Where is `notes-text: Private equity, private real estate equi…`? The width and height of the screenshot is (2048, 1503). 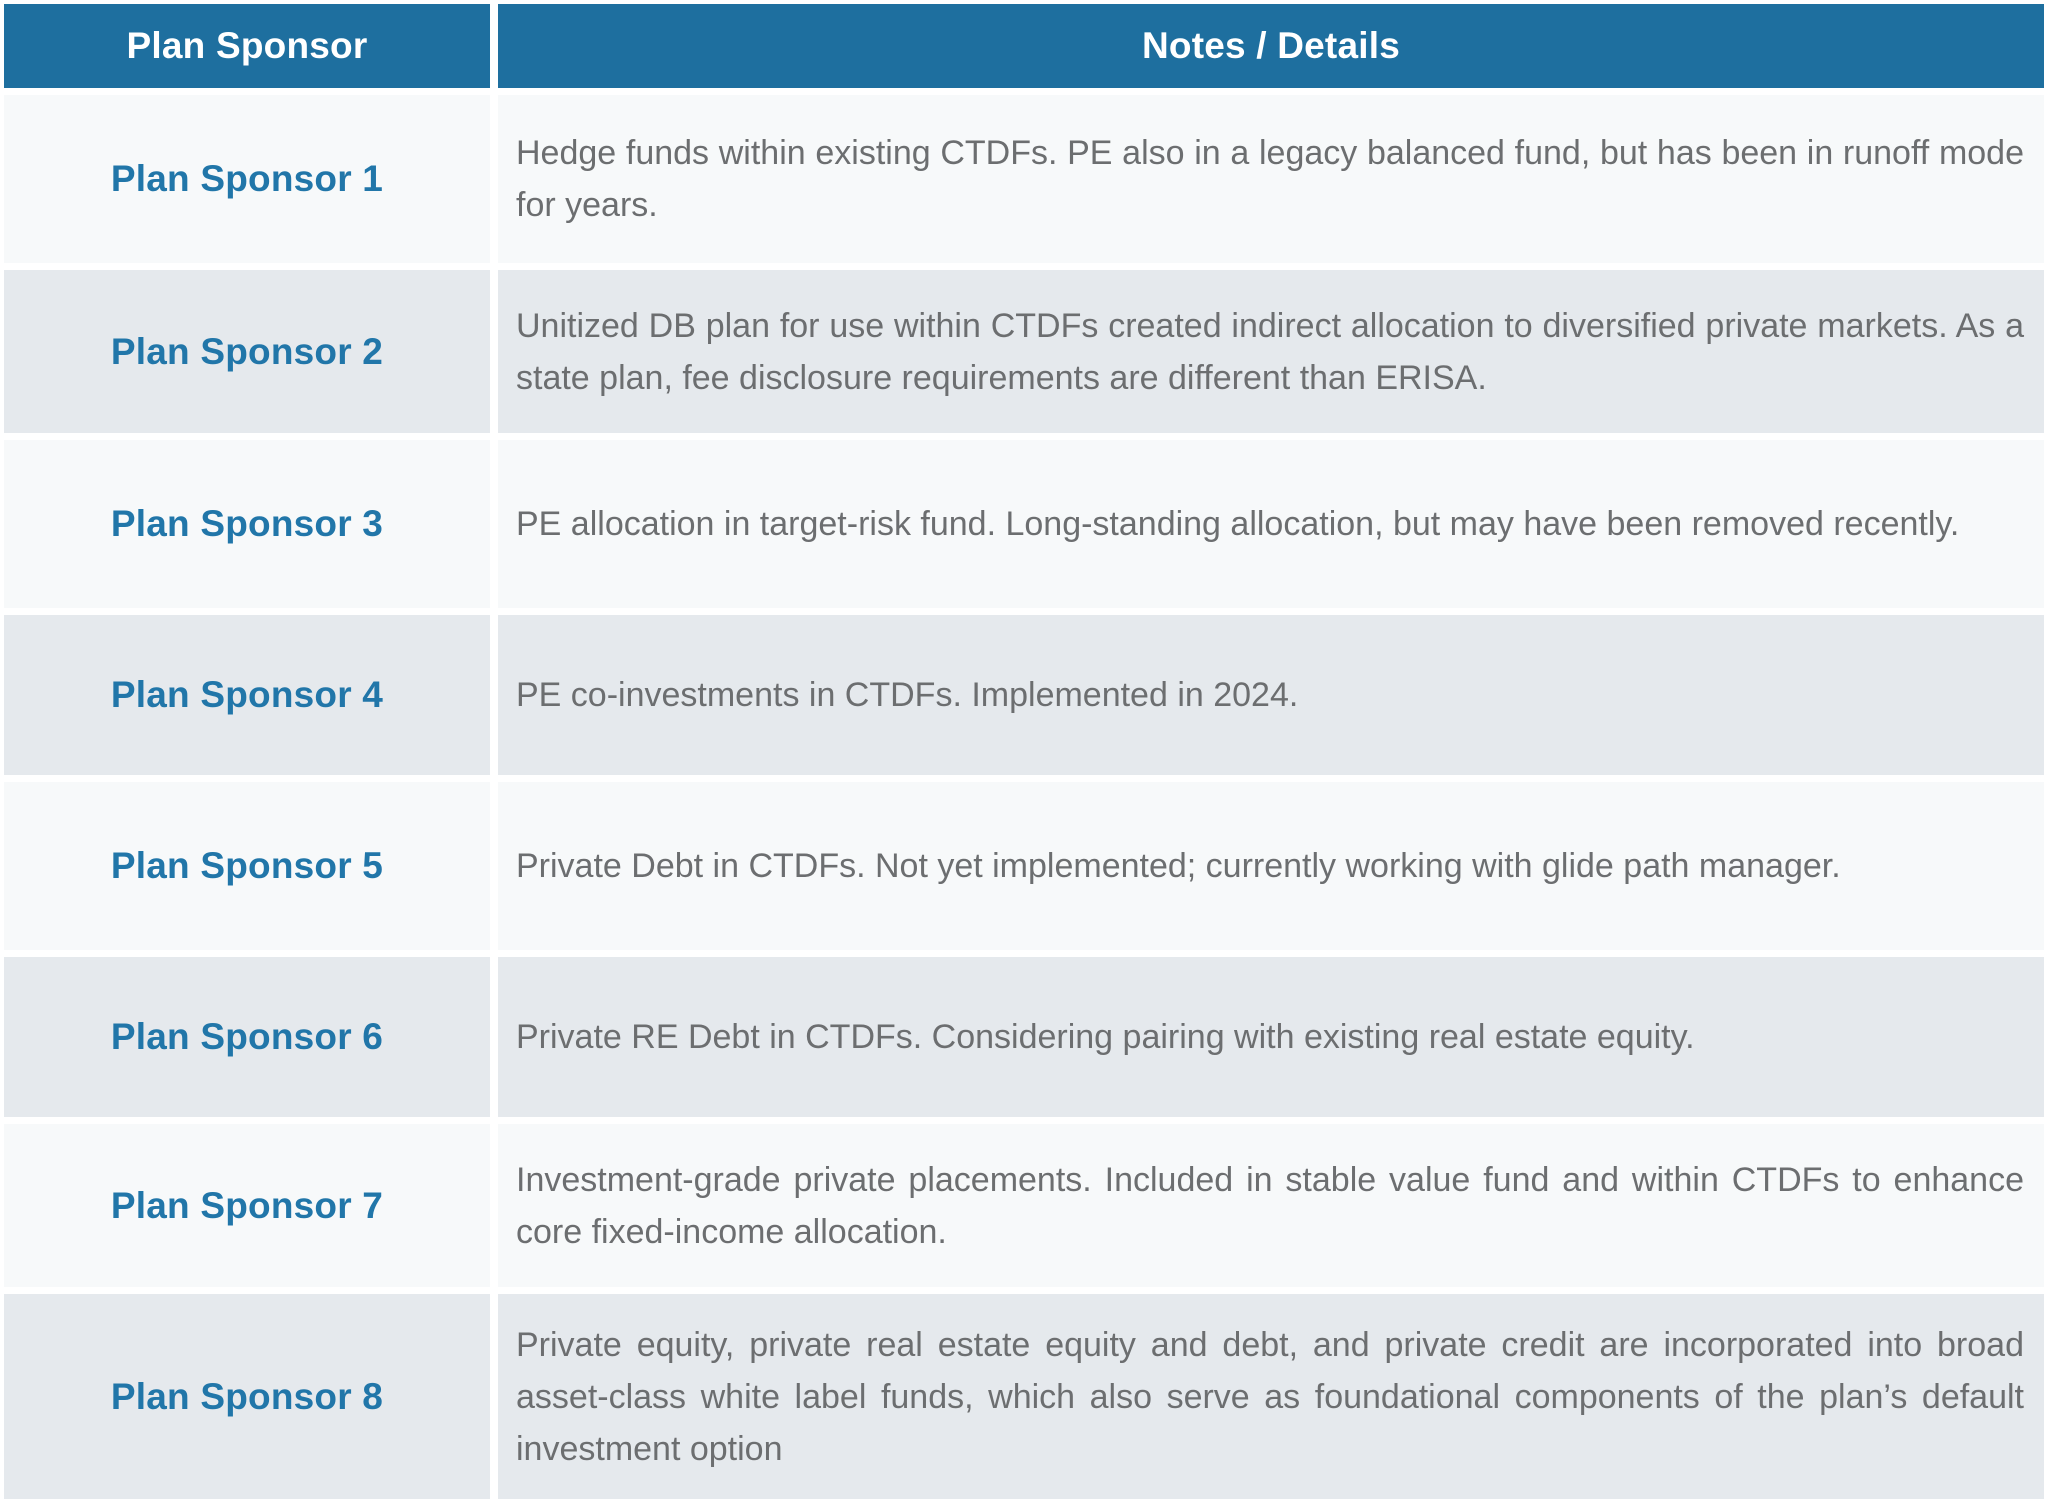
notes-text: Private equity, private real estate equi… is located at coordinates (1270, 1396).